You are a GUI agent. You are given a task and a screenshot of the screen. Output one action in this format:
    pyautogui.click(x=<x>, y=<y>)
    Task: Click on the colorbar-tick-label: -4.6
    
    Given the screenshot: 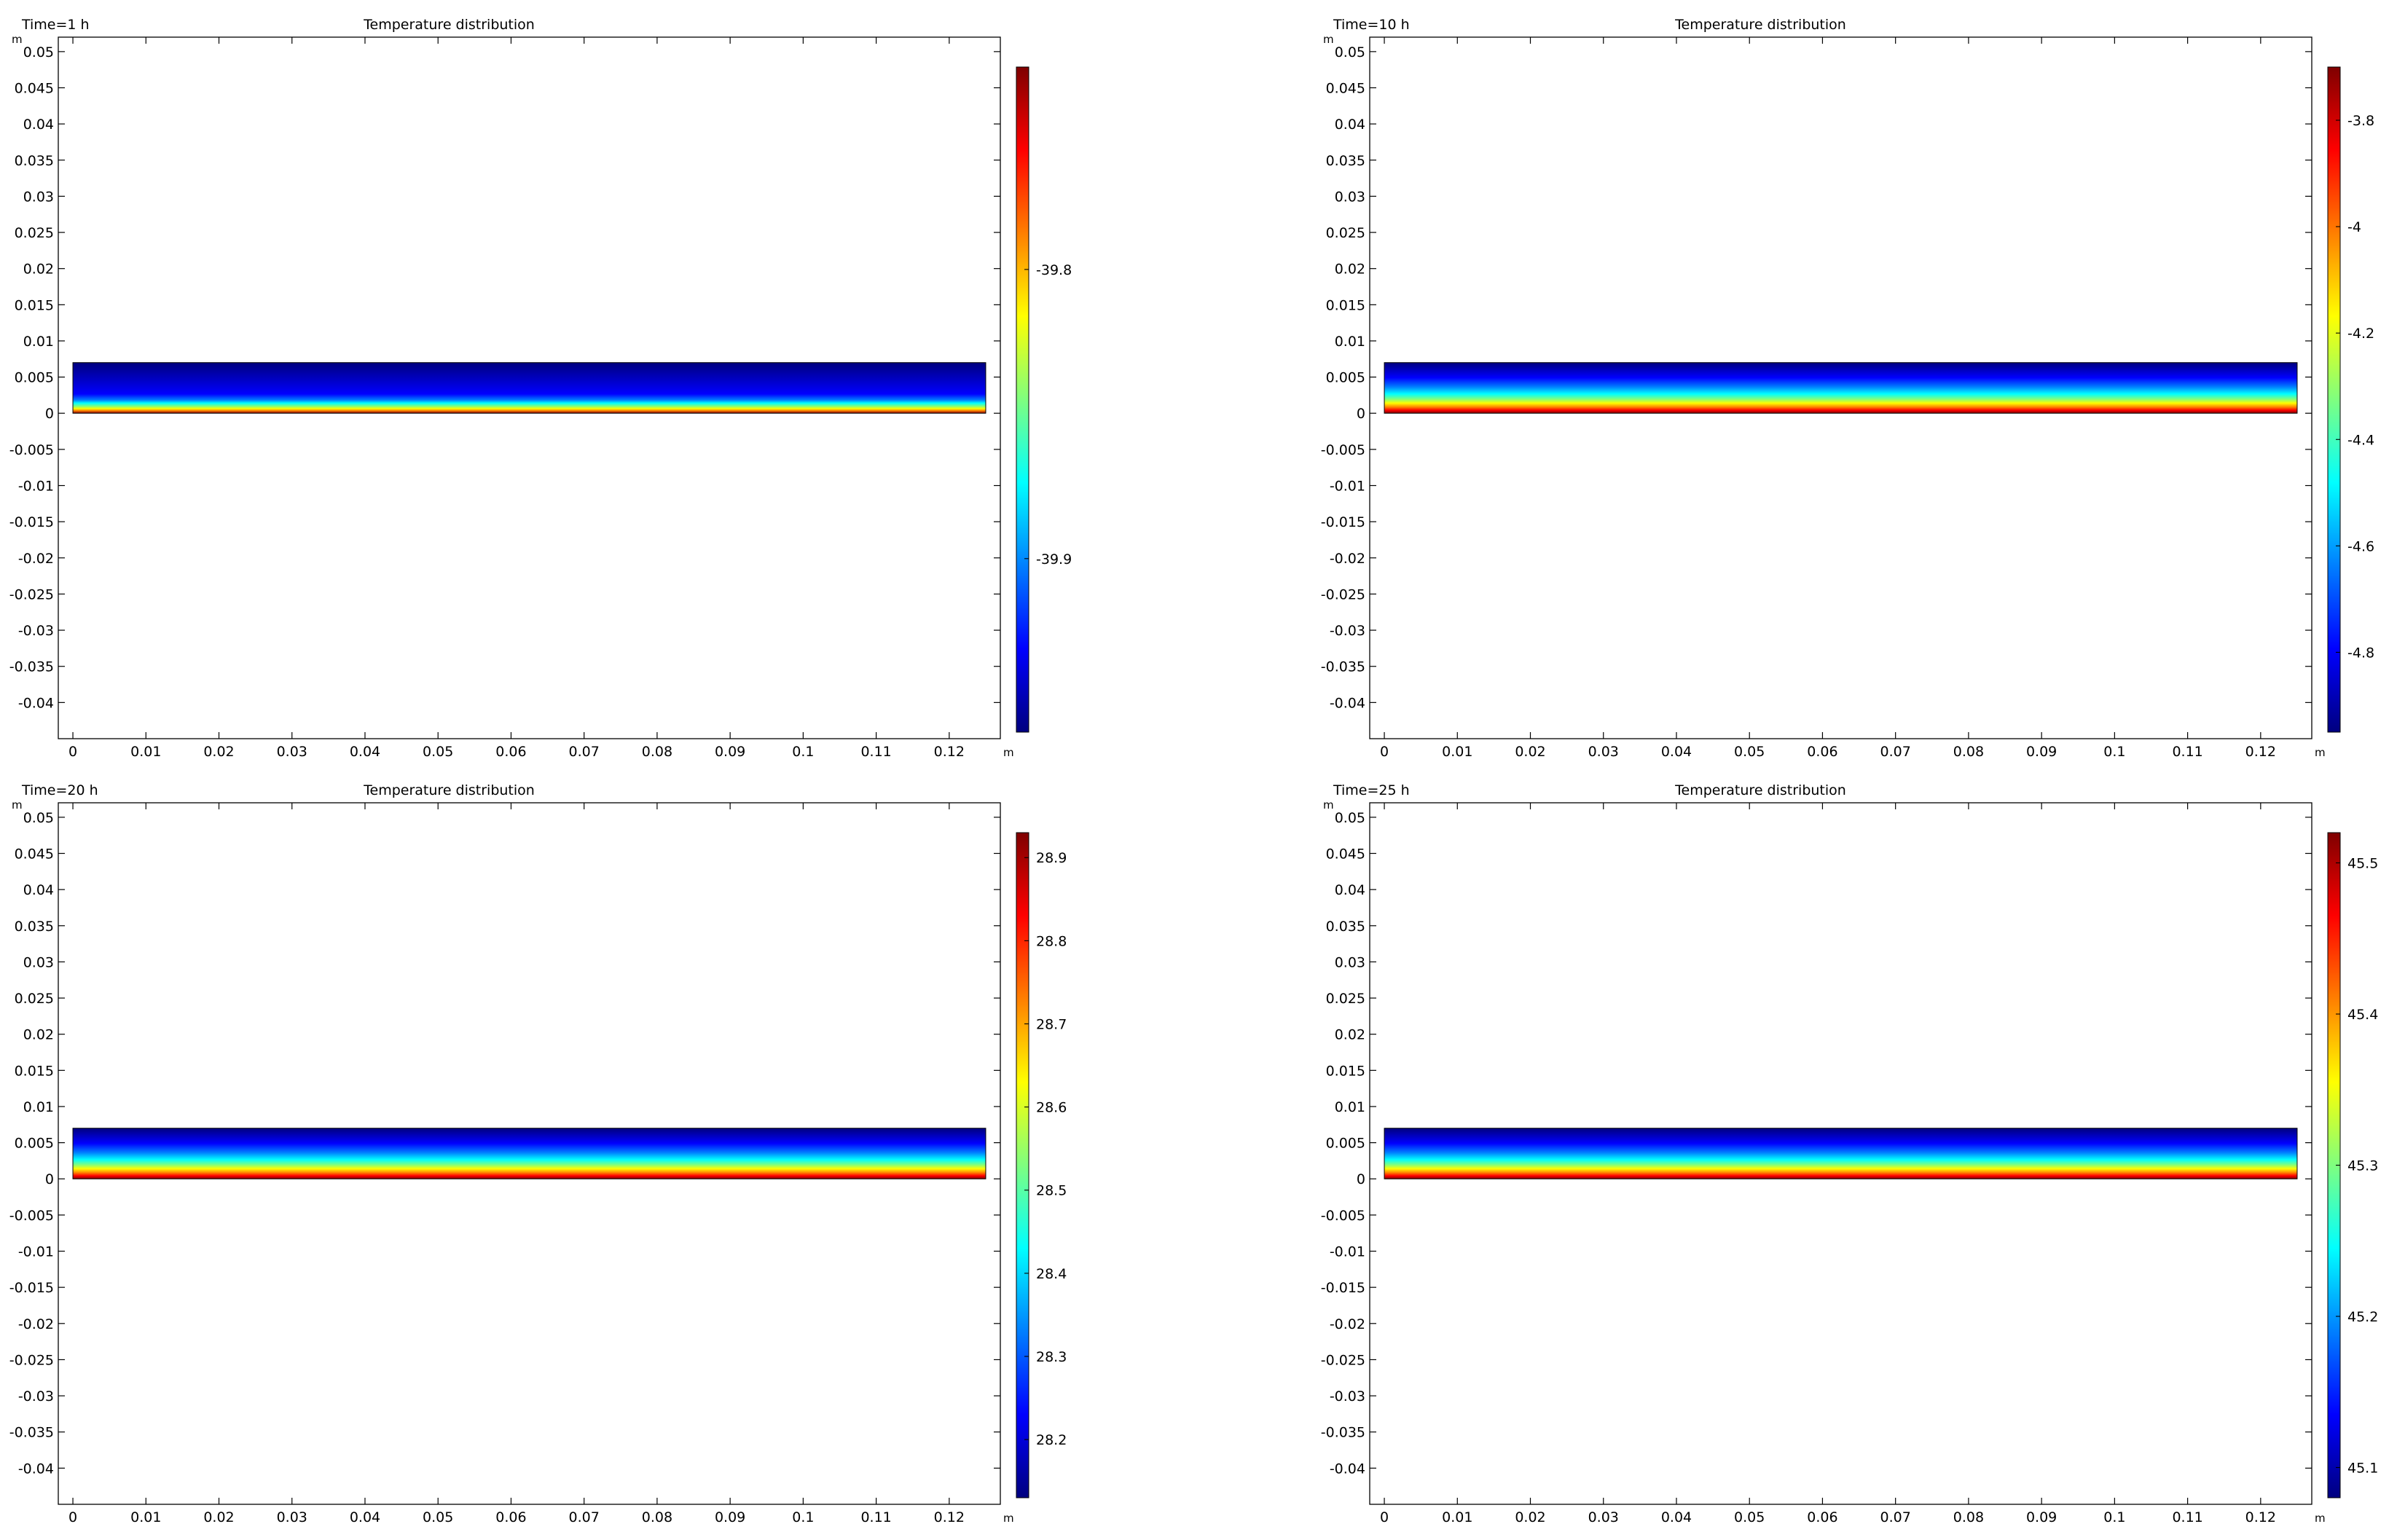 What is the action you would take?
    pyautogui.click(x=2360, y=546)
    